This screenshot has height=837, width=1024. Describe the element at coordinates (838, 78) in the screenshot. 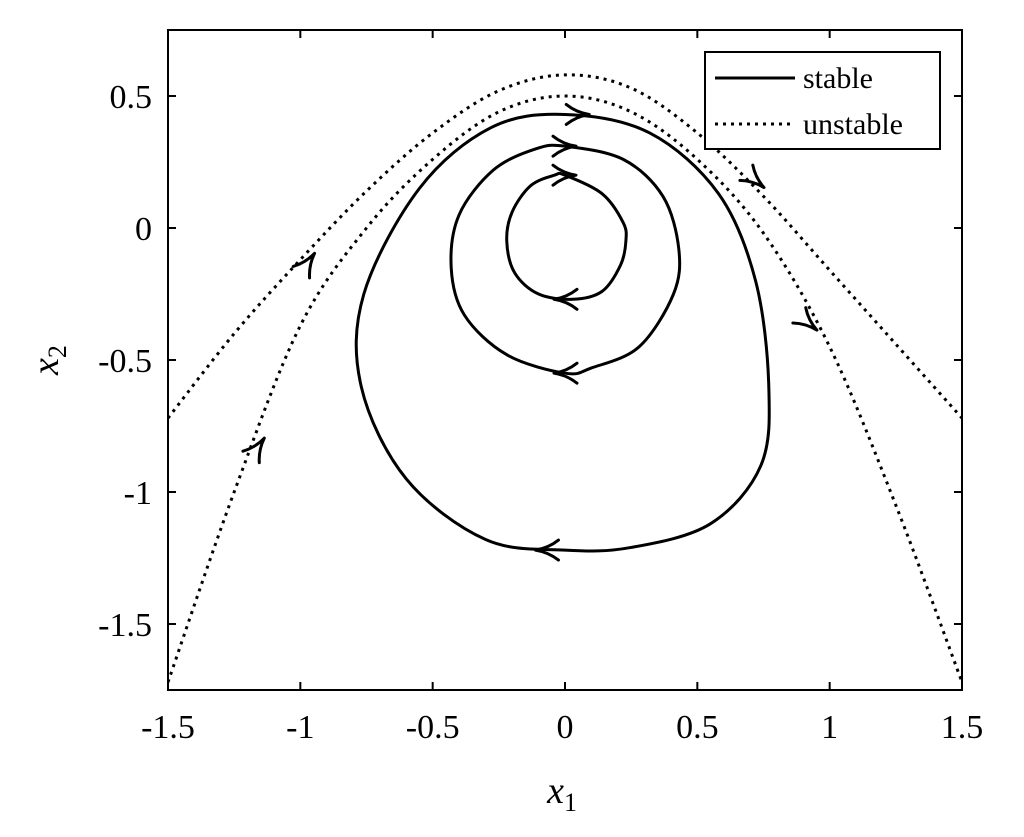

I see `legend-label-stable: stable` at that location.